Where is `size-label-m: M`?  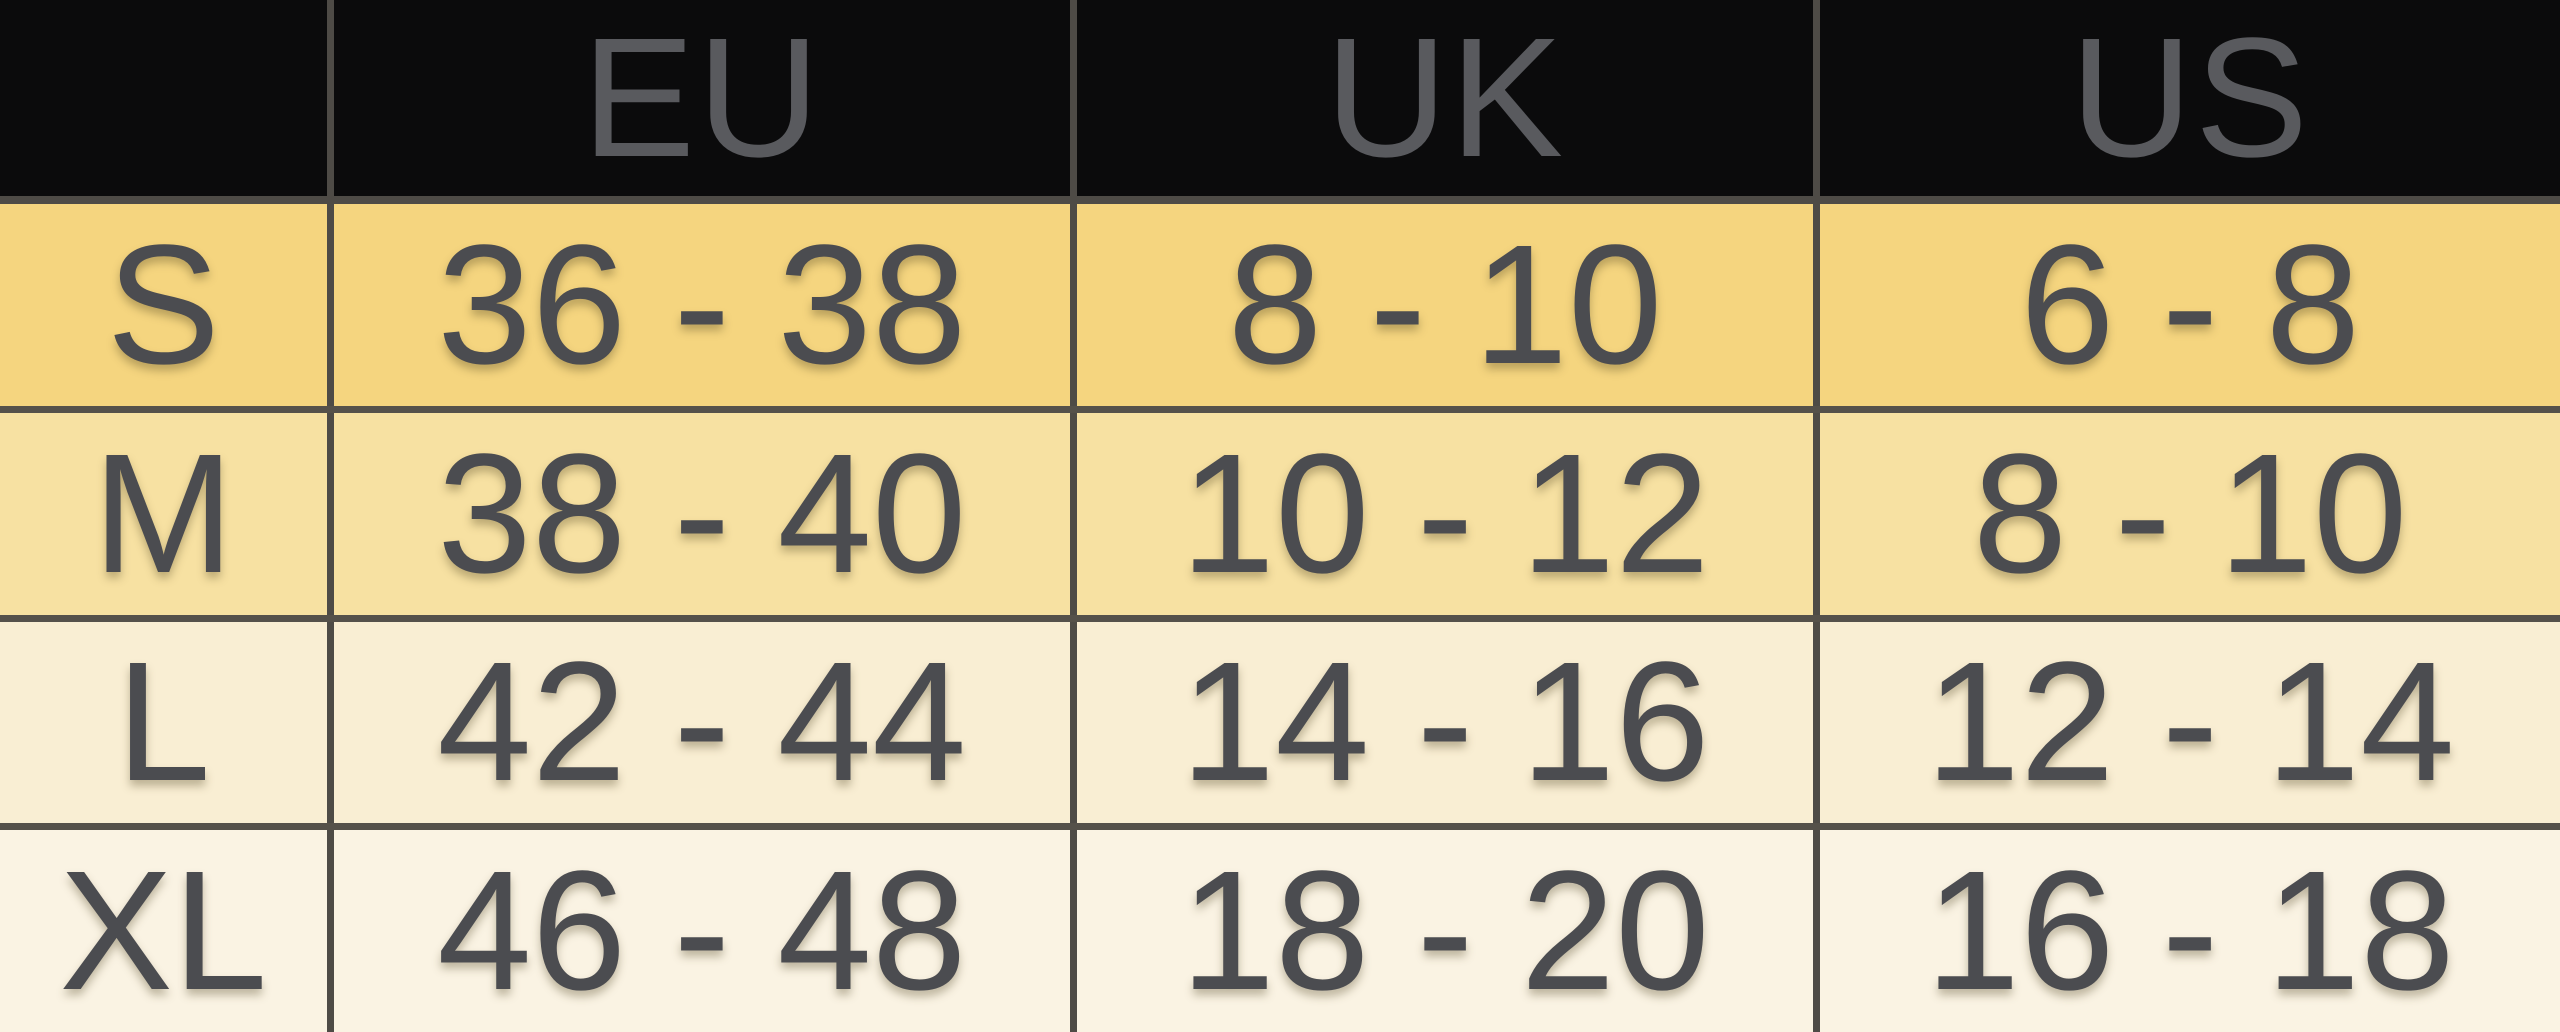
size-label-m: M is located at coordinates (165, 515).